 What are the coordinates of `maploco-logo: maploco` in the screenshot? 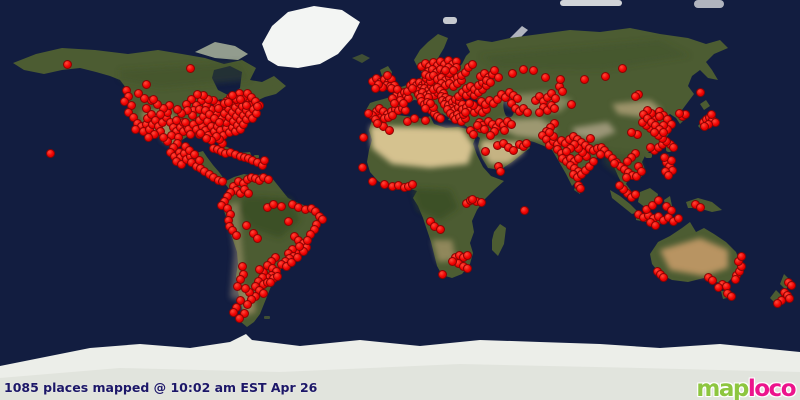 It's located at (746, 388).